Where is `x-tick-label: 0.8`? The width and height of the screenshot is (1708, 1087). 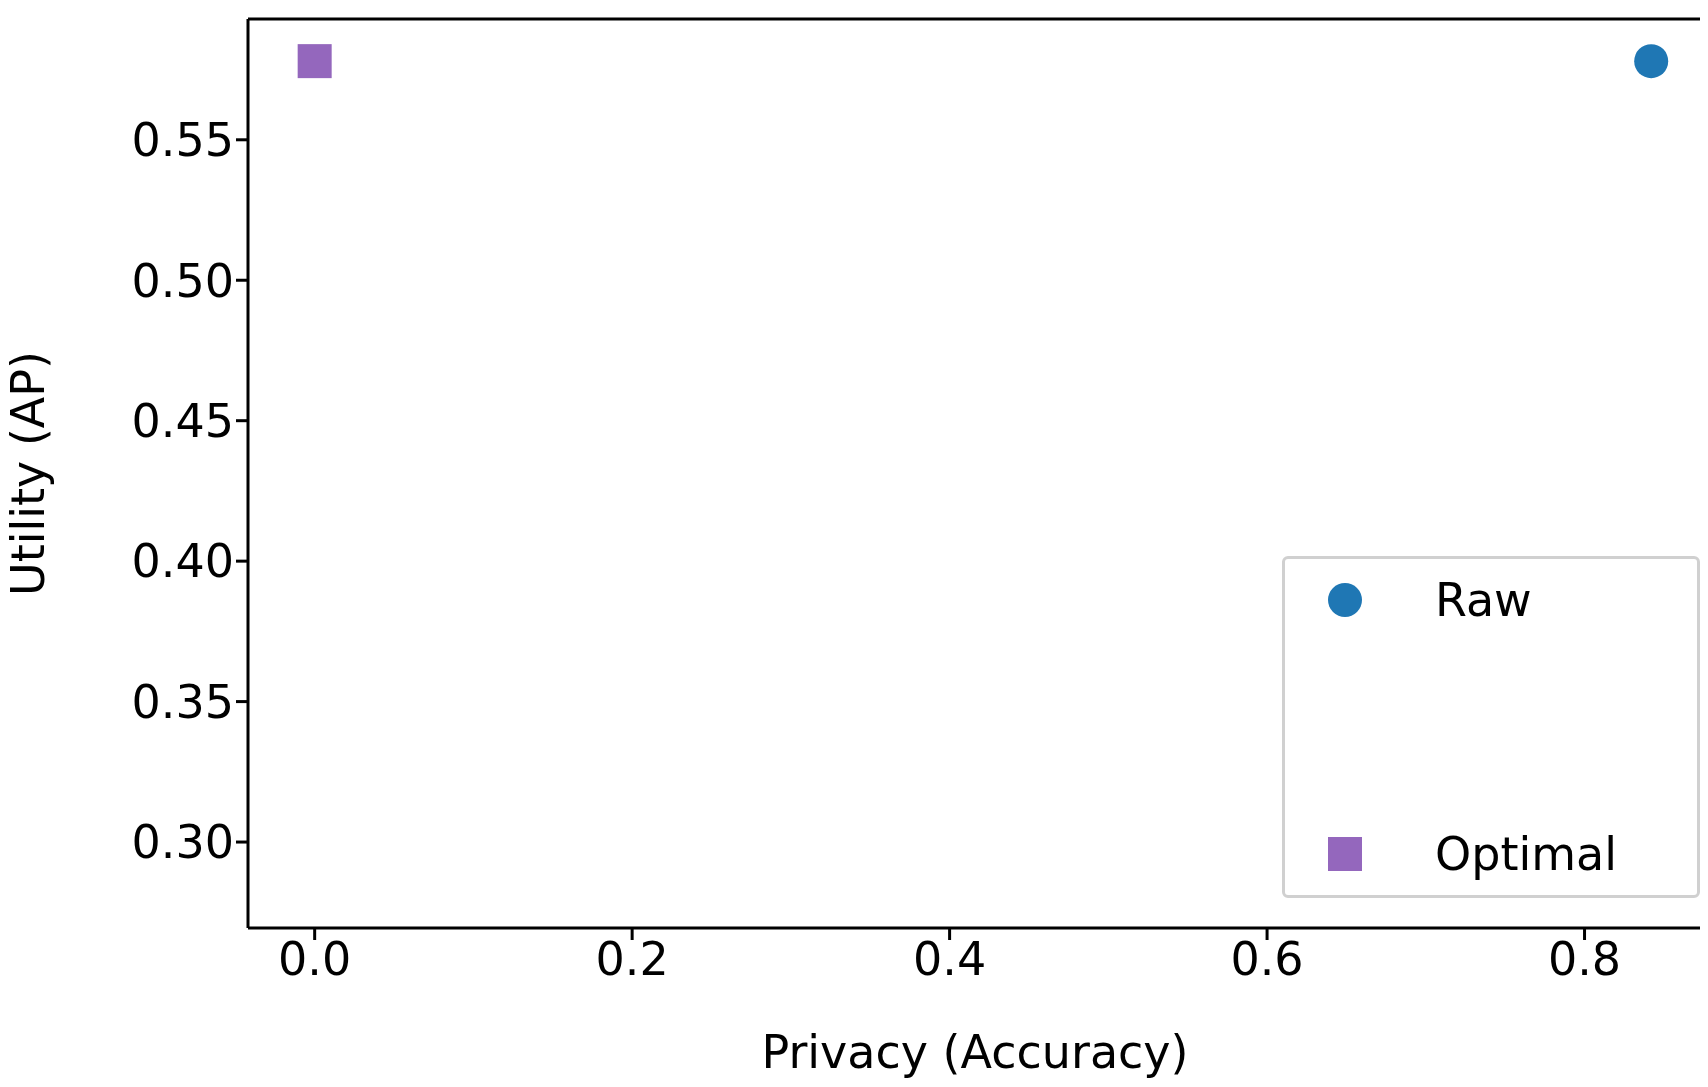 x-tick-label: 0.8 is located at coordinates (1584, 958).